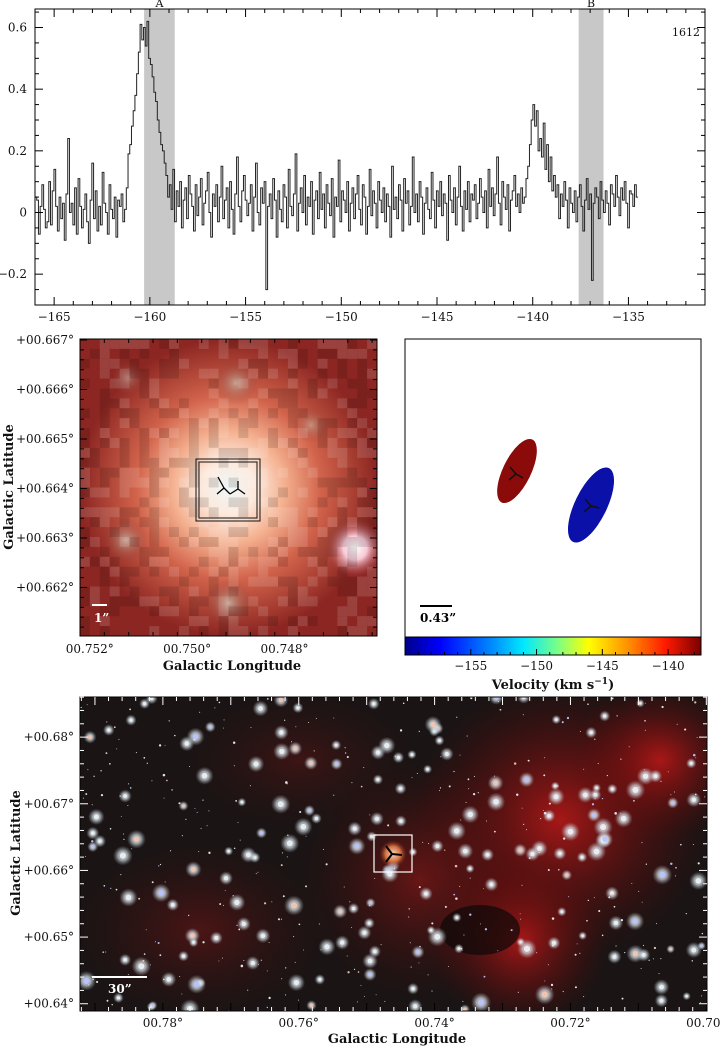  Describe the element at coordinates (536, 666) in the screenshot. I see `colorbar-tick-label: −150` at that location.